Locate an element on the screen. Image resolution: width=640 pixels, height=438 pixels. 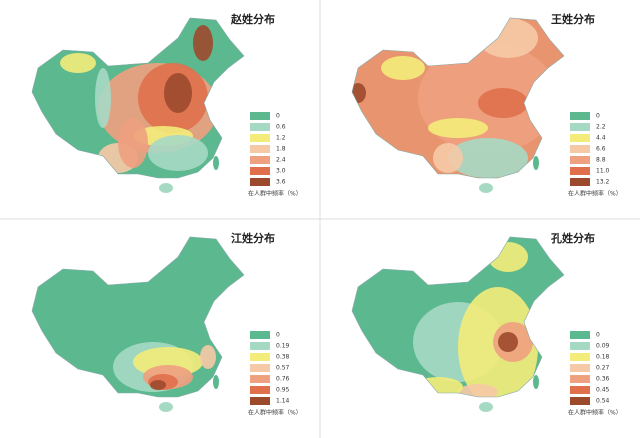
legend-label: 0.18 is located at coordinates (603, 357).